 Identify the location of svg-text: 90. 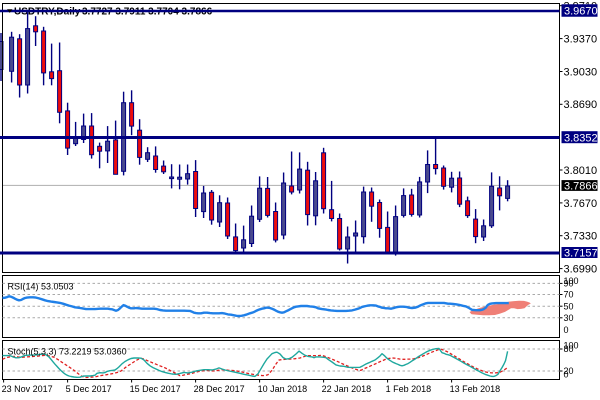
(569, 284).